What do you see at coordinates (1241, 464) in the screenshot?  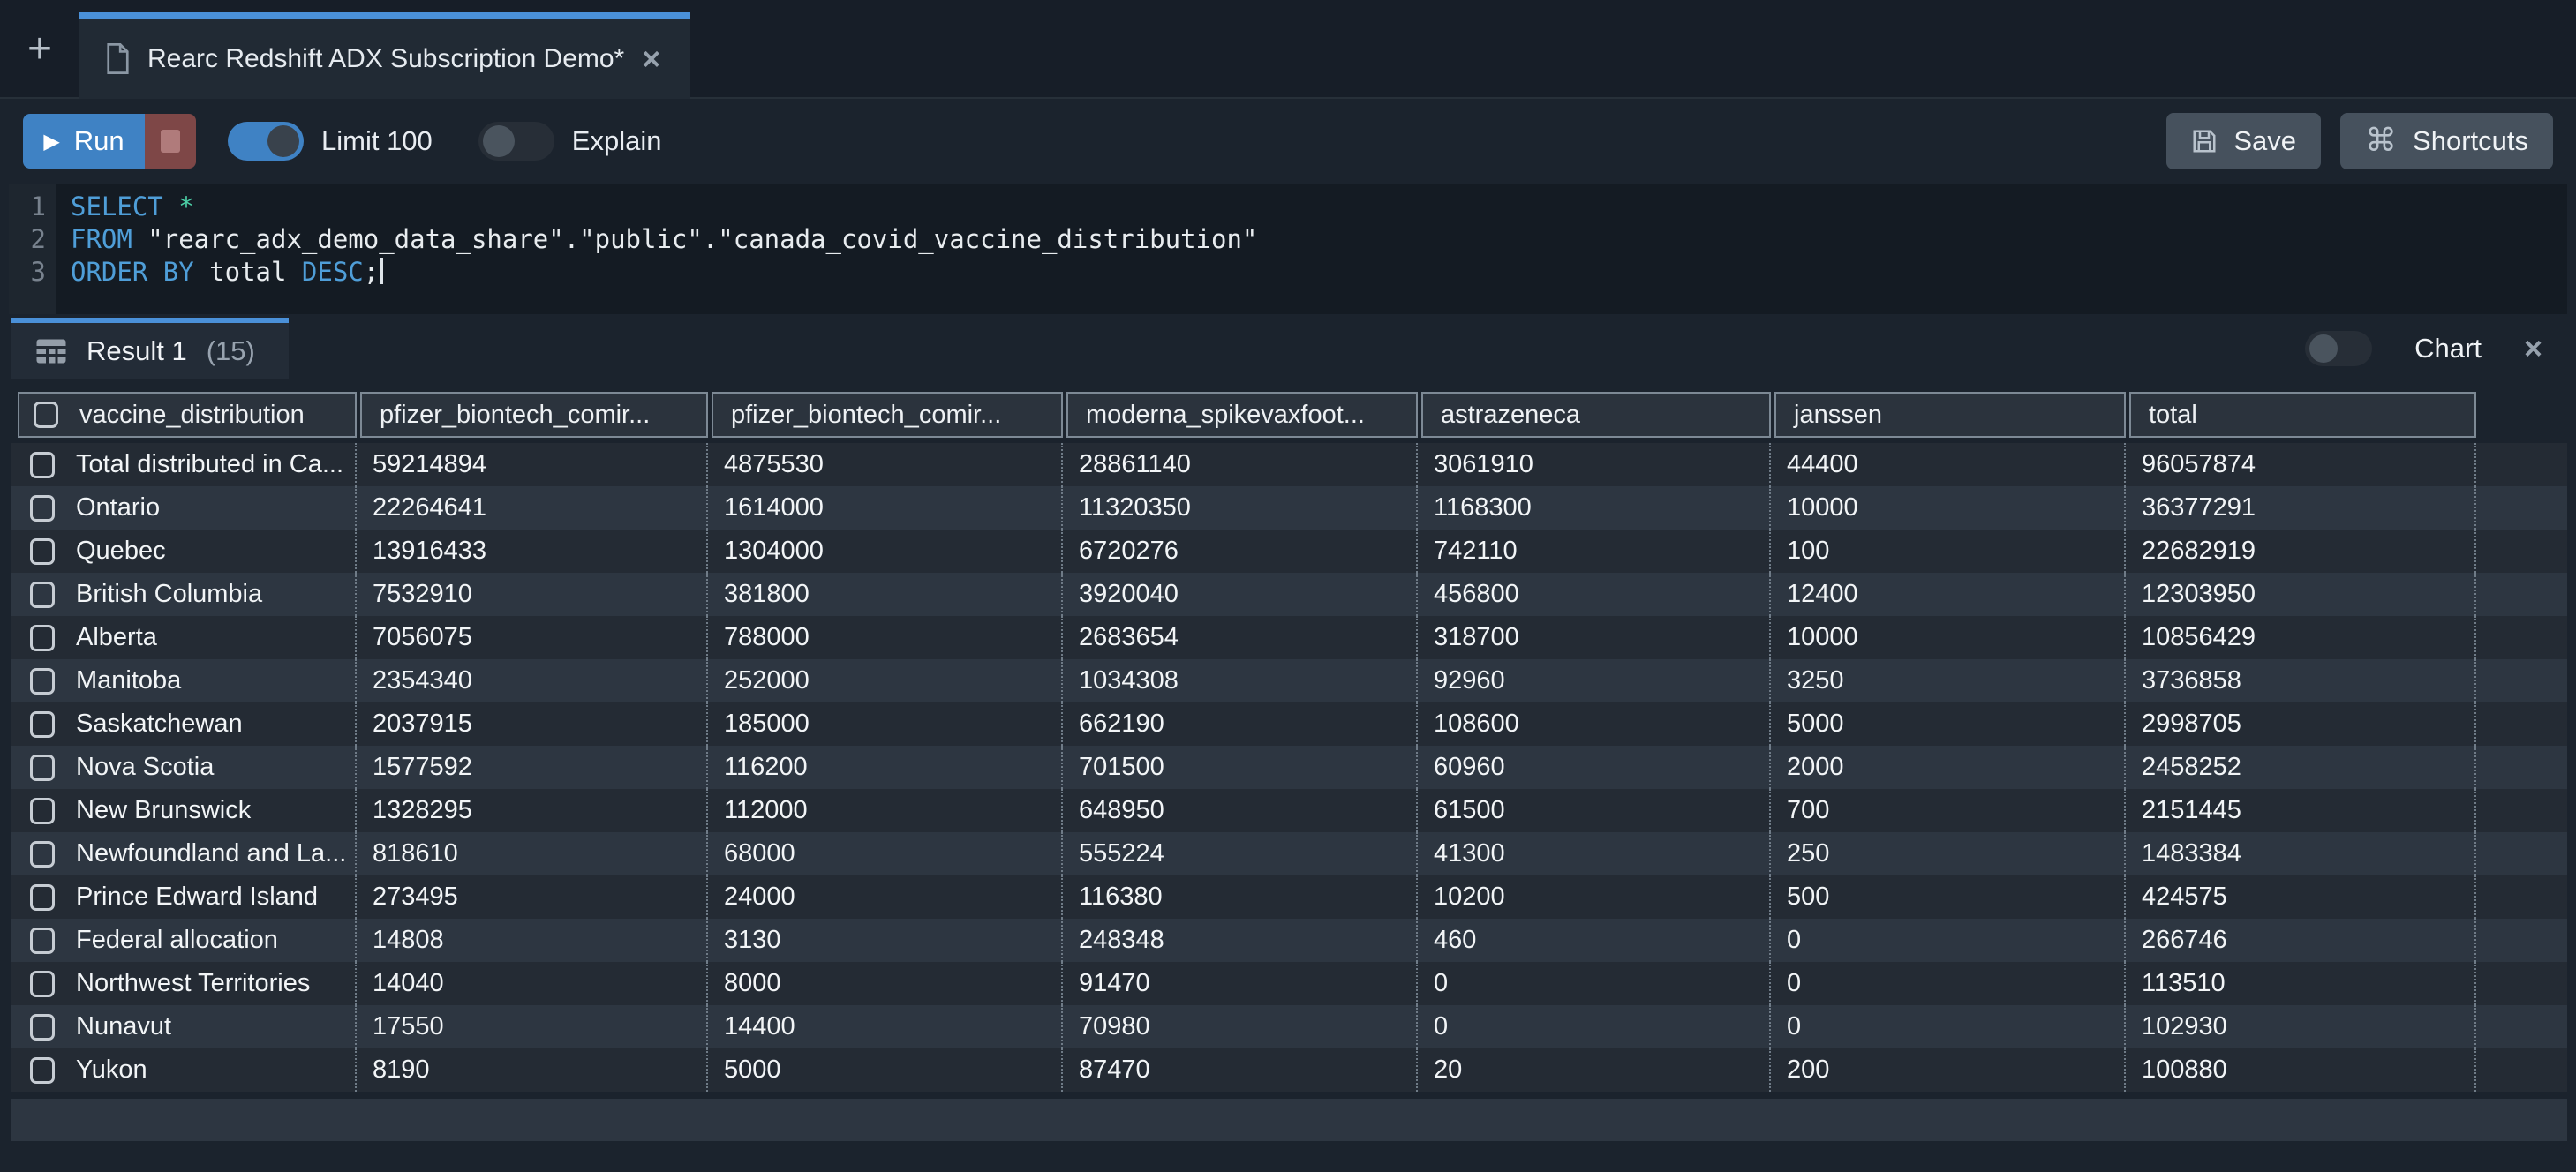 I see `table-cell: 28861140` at bounding box center [1241, 464].